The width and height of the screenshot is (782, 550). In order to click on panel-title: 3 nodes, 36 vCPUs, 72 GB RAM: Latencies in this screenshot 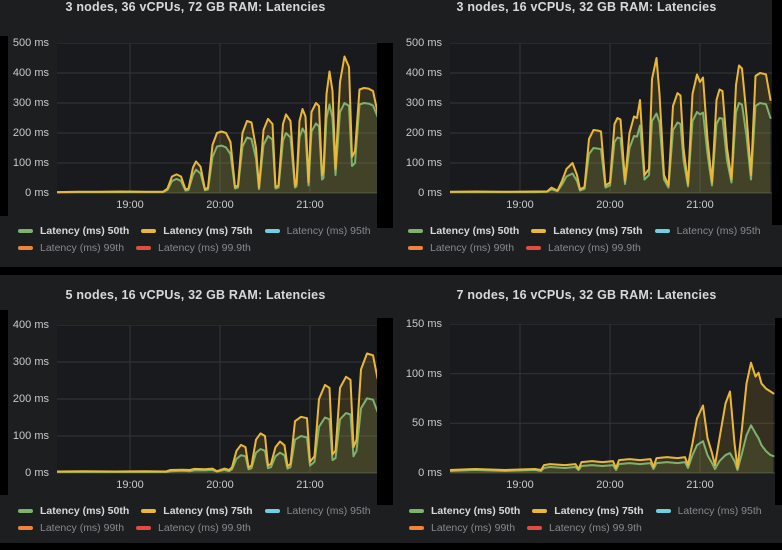, I will do `click(195, 7)`.